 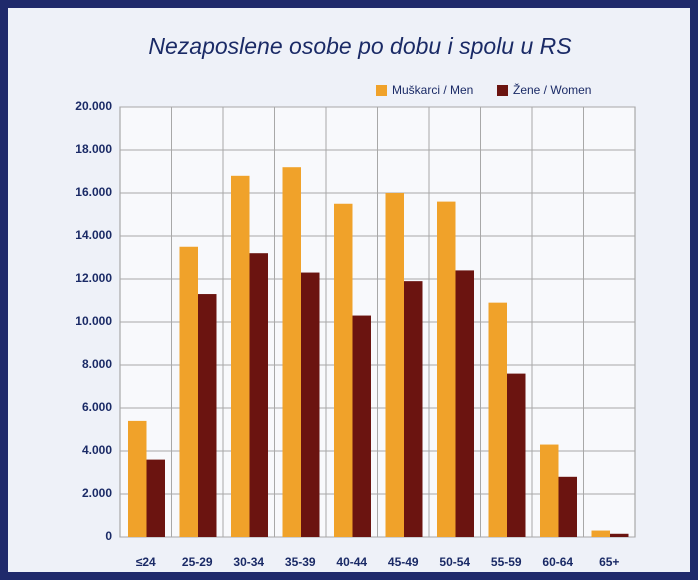 What do you see at coordinates (197, 562) in the screenshot?
I see `x-tick-label: 25-29` at bounding box center [197, 562].